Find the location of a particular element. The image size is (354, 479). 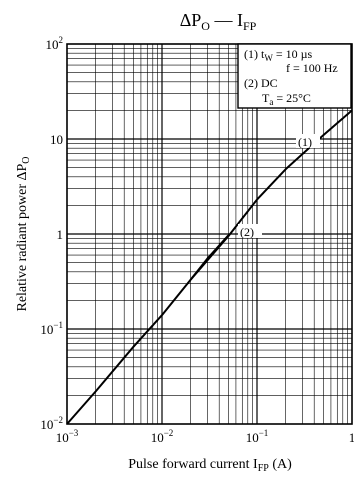

legend-line-4: Ta = 25°C is located at coordinates (286, 99).